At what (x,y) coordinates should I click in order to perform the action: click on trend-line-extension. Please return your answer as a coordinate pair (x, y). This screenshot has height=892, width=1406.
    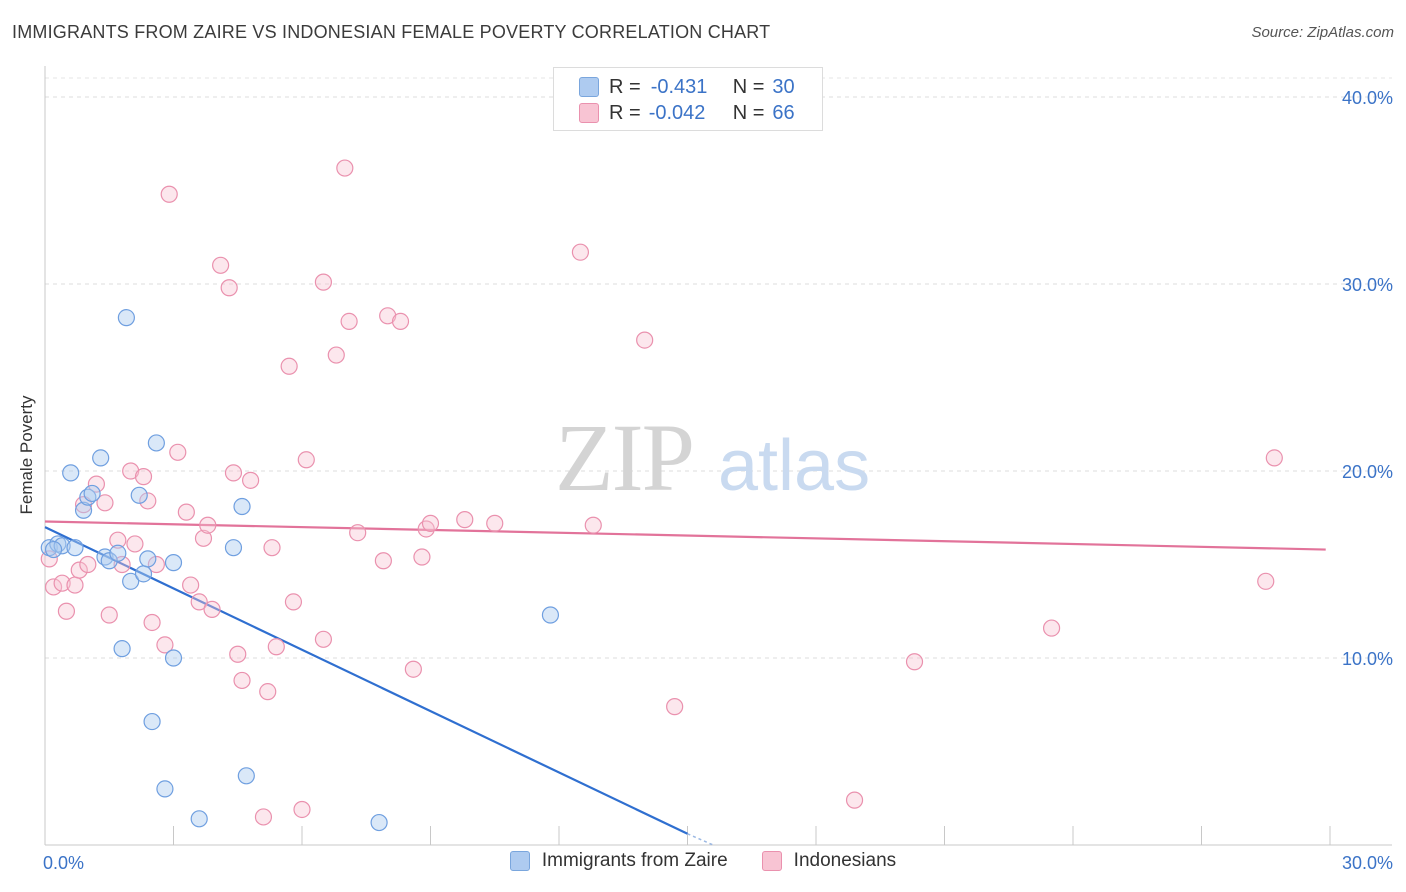
    Looking at the image, I should click on (700, 839).